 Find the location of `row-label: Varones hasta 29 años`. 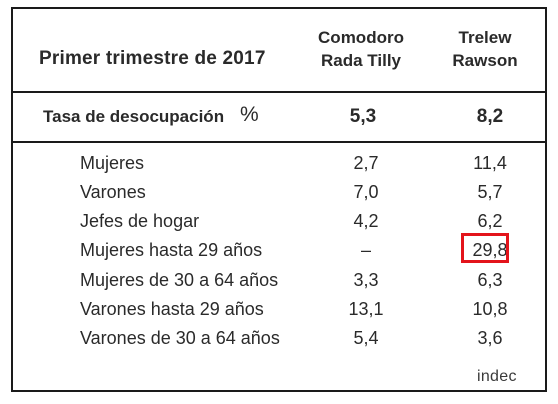

row-label: Varones hasta 29 años is located at coordinates (172, 309).